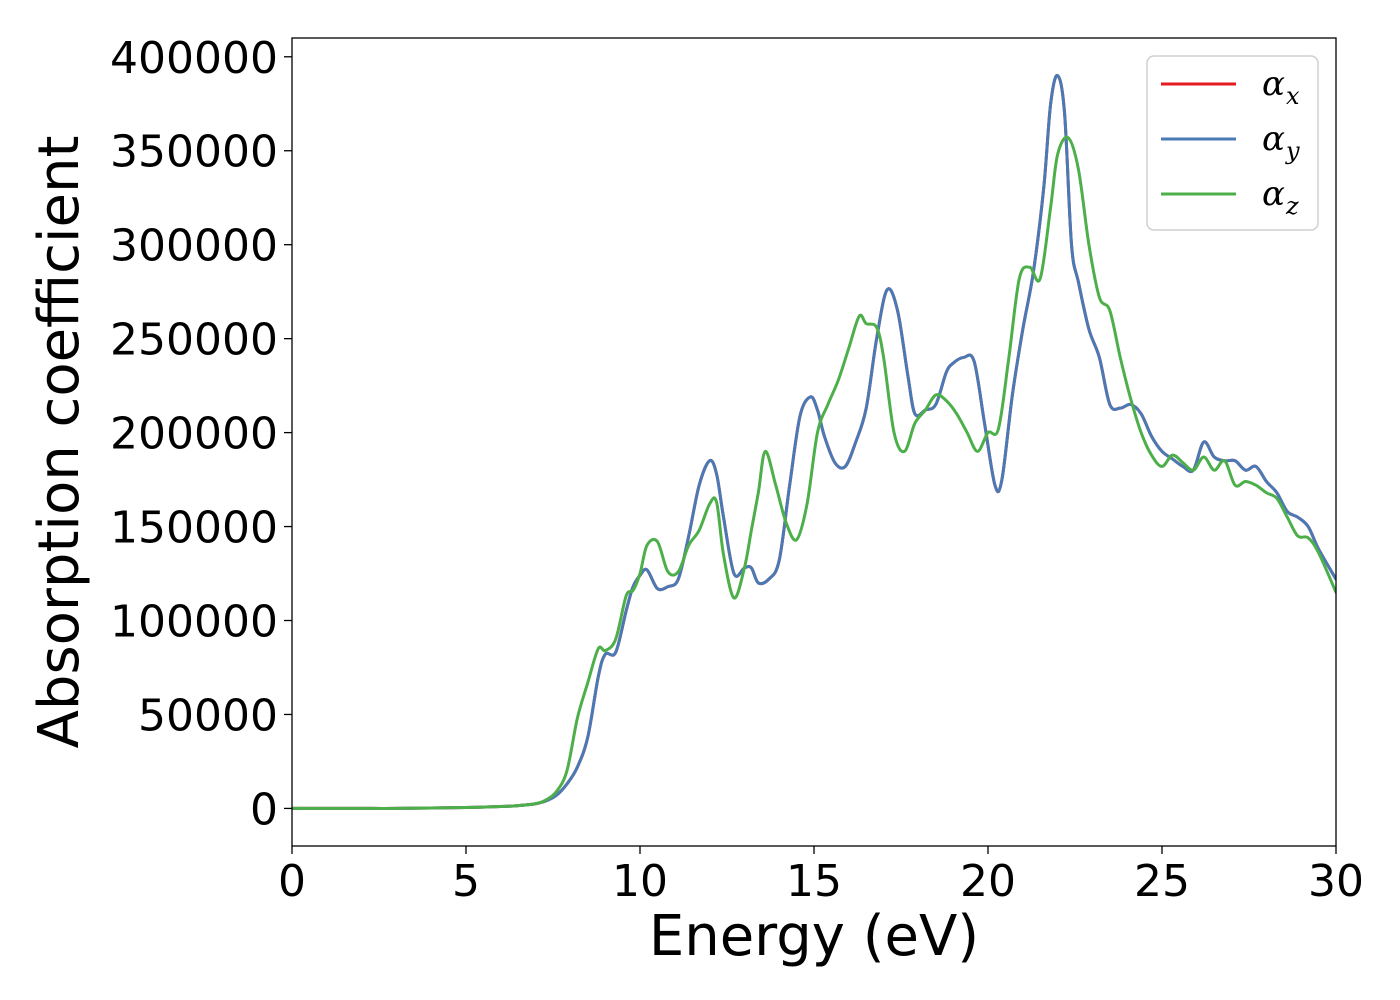  Describe the element at coordinates (194, 434) in the screenshot. I see `y-tick-label: 200000` at that location.